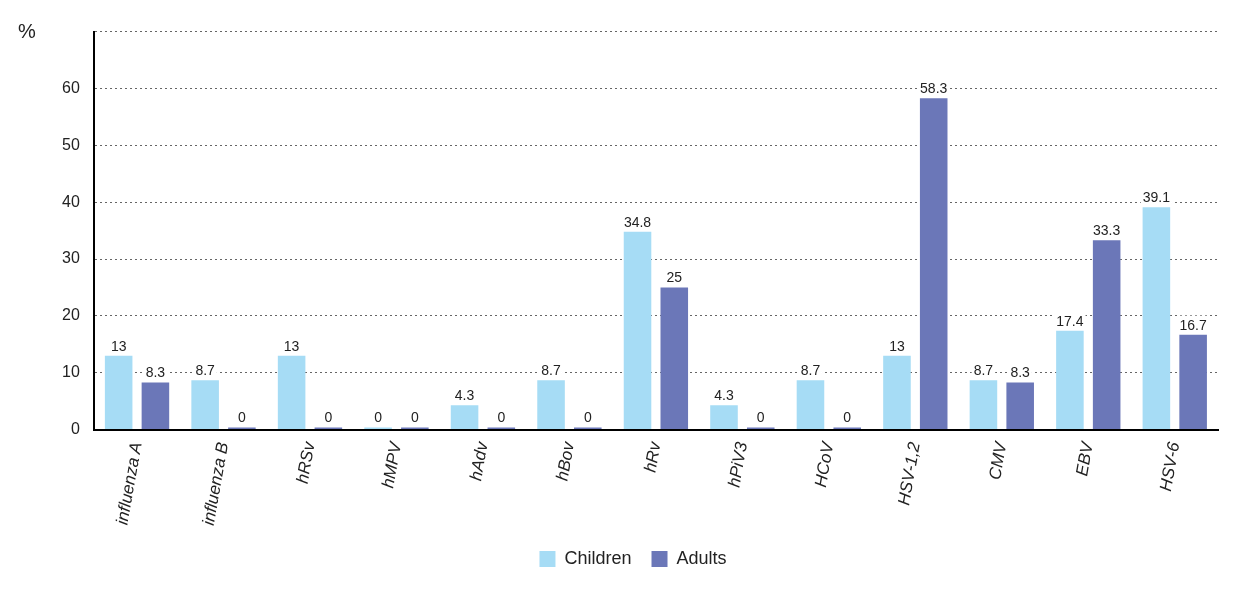 The image size is (1240, 590). What do you see at coordinates (1193, 324) in the screenshot?
I see `data-label: 16.7` at bounding box center [1193, 324].